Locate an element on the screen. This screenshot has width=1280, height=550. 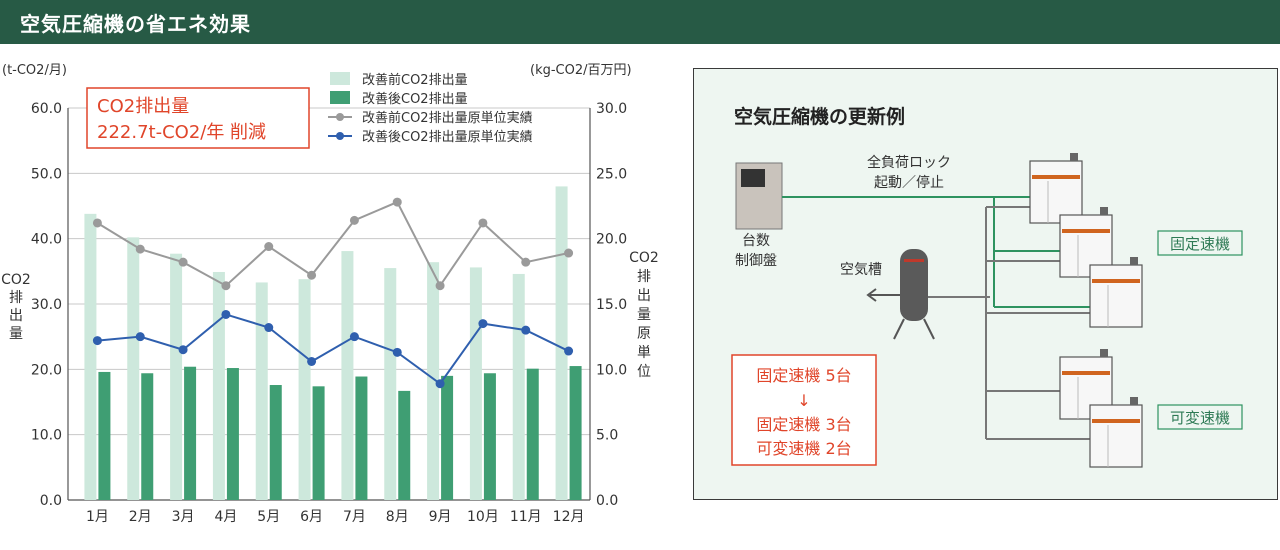
legend-label: 改善後CO2排出量原単位実績 is located at coordinates (447, 137).